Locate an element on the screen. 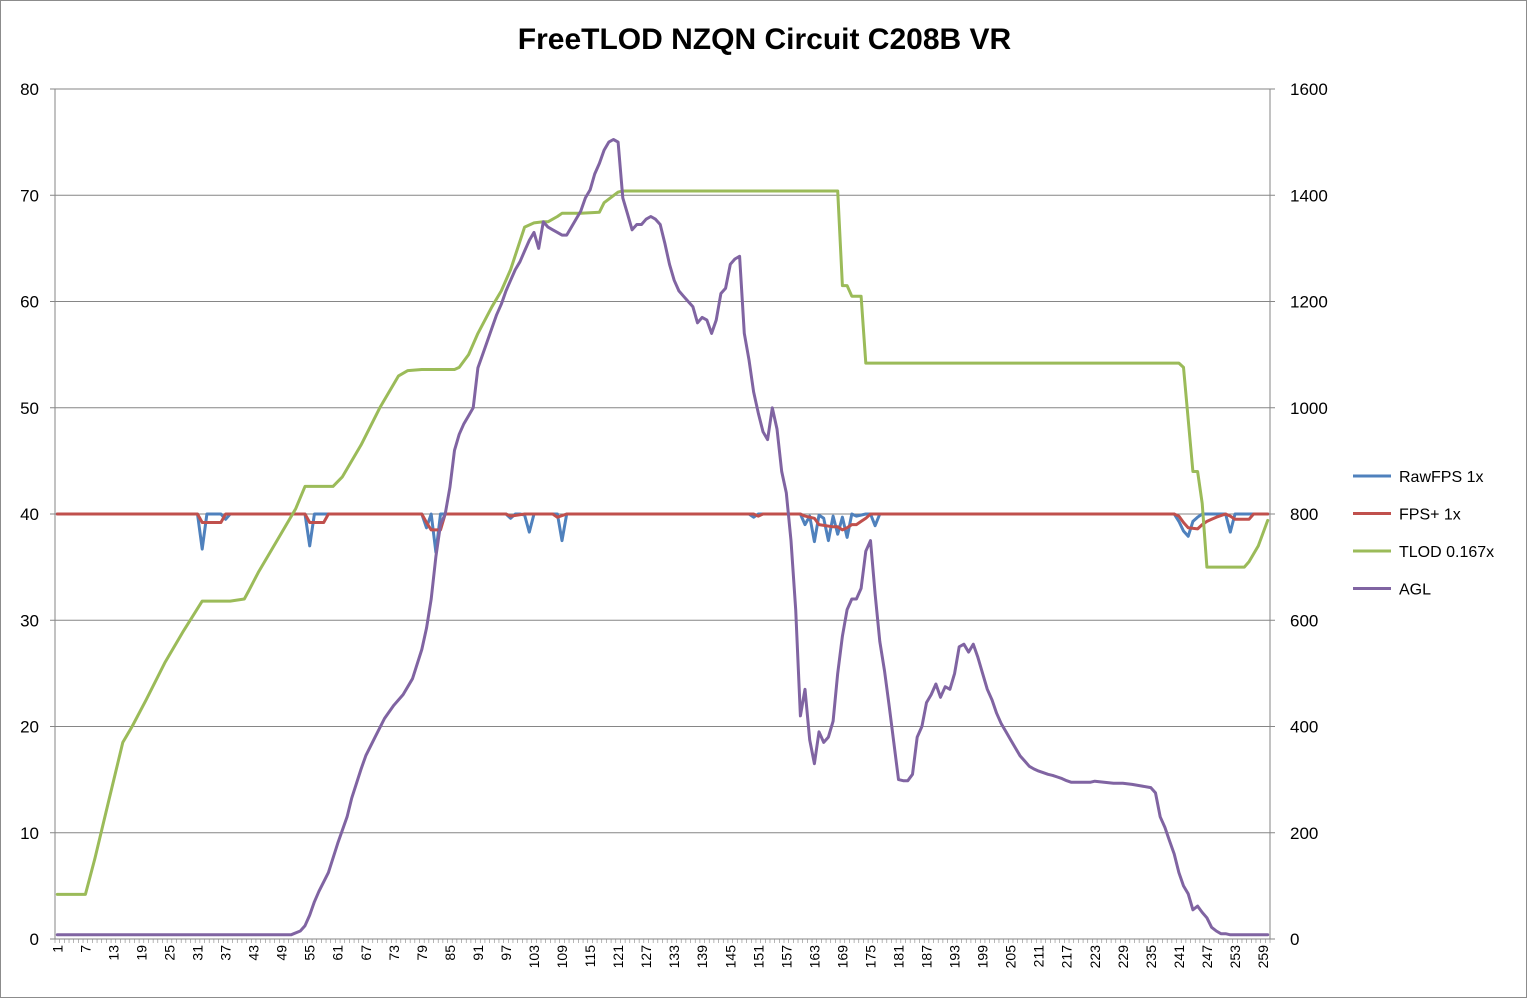 This screenshot has height=999, width=1527. x-tick-label: 145 is located at coordinates (730, 957).